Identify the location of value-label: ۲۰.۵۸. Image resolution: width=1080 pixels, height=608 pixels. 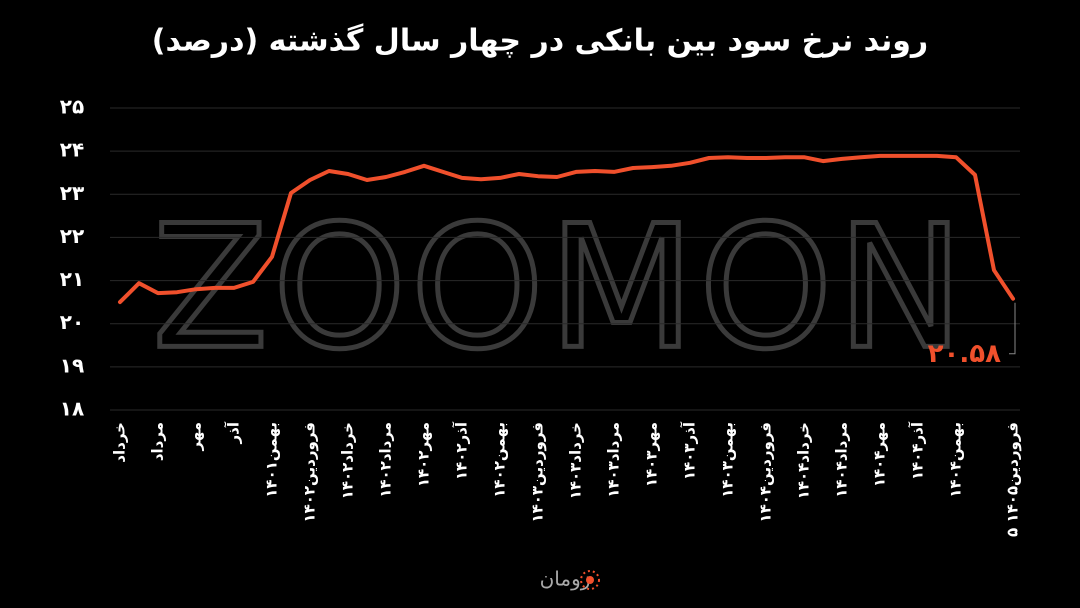
(964, 354).